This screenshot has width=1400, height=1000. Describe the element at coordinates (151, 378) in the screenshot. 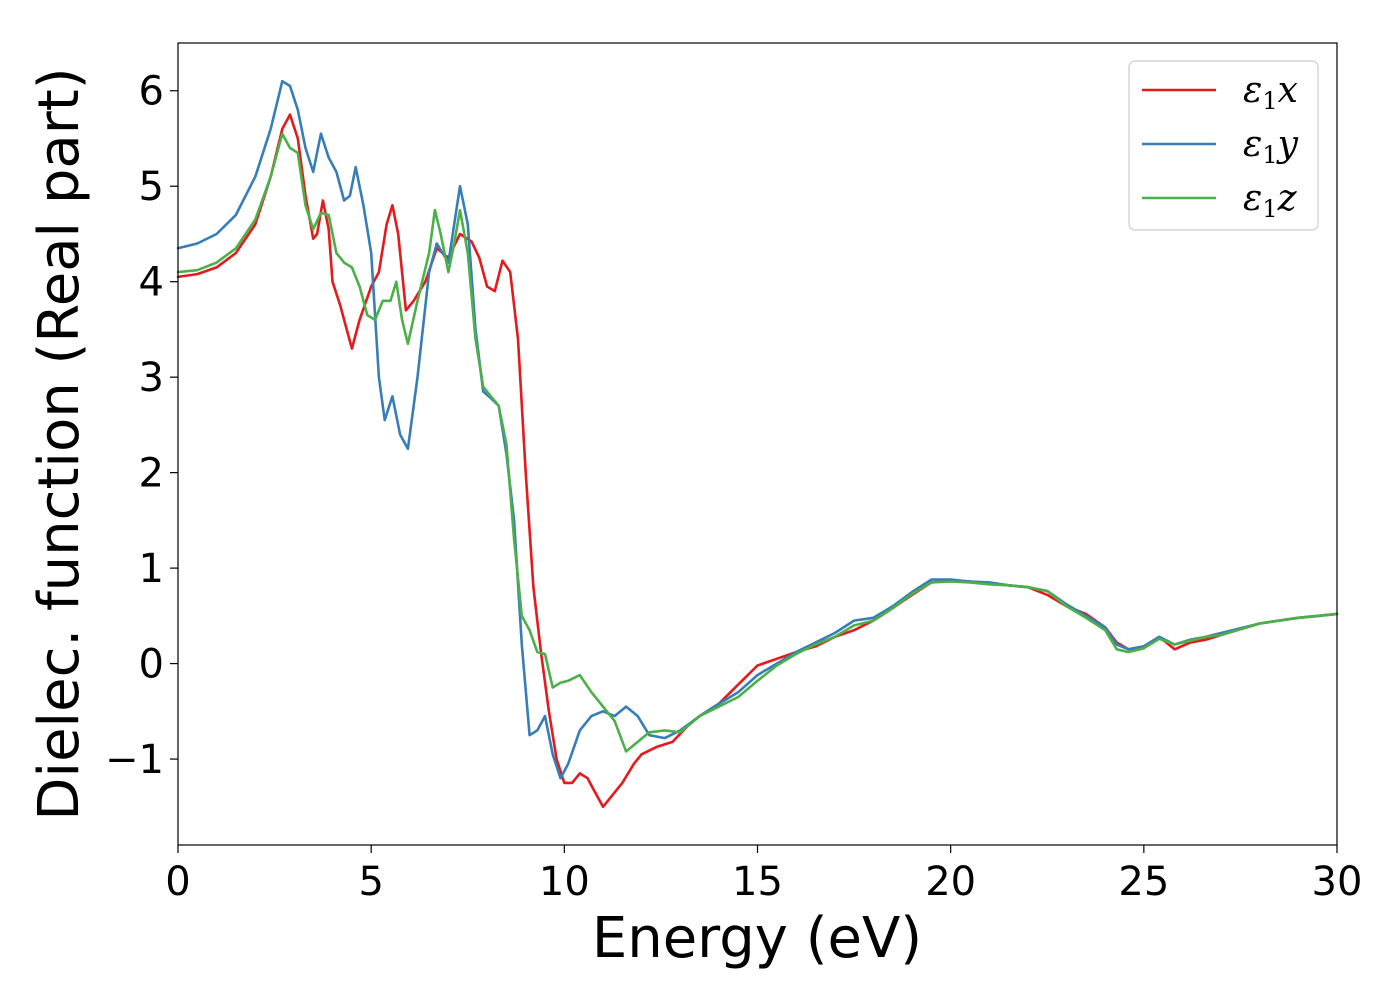

I see `y-tick-label: 3` at that location.